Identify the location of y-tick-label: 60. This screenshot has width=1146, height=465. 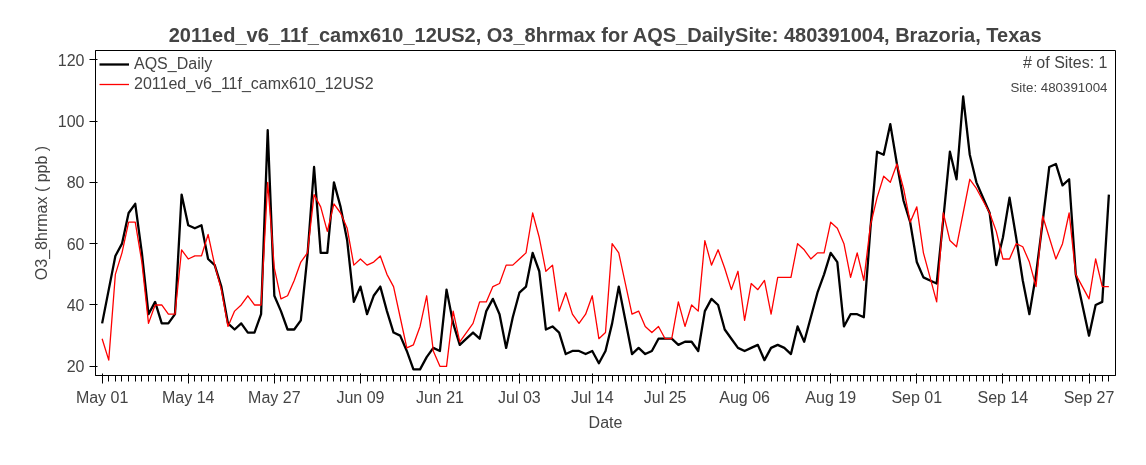
(75, 244).